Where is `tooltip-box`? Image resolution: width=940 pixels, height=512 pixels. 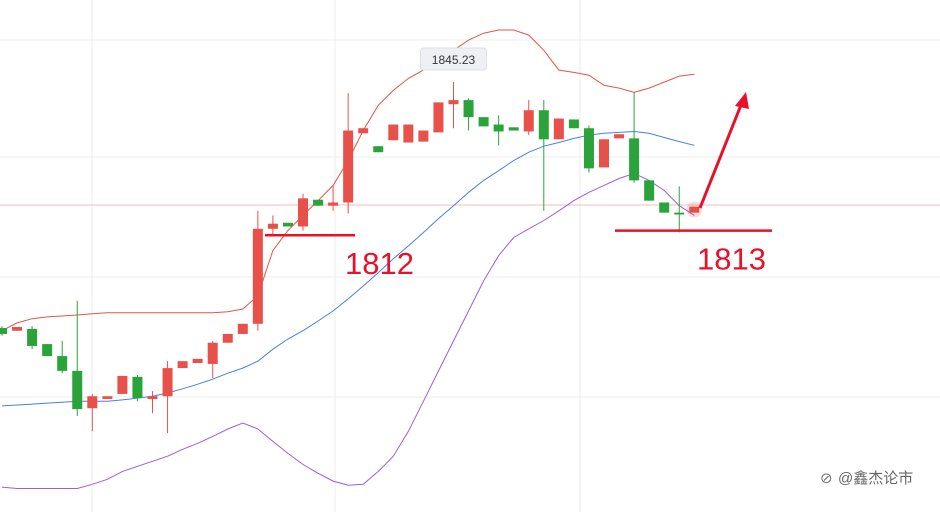 tooltip-box is located at coordinates (453, 59).